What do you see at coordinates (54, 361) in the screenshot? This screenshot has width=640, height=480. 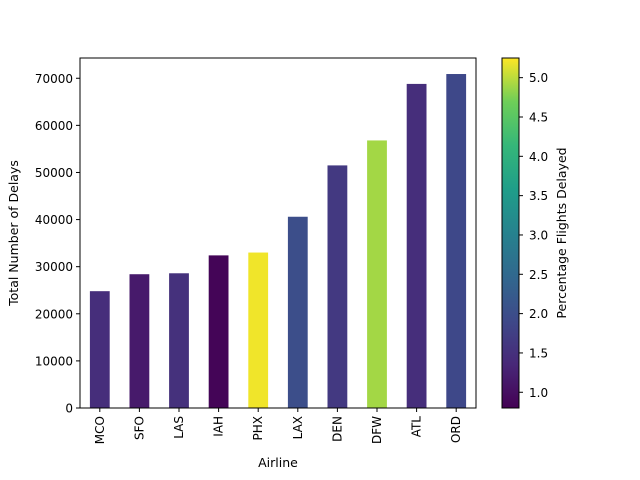 I see `y-tick-label: 10000` at bounding box center [54, 361].